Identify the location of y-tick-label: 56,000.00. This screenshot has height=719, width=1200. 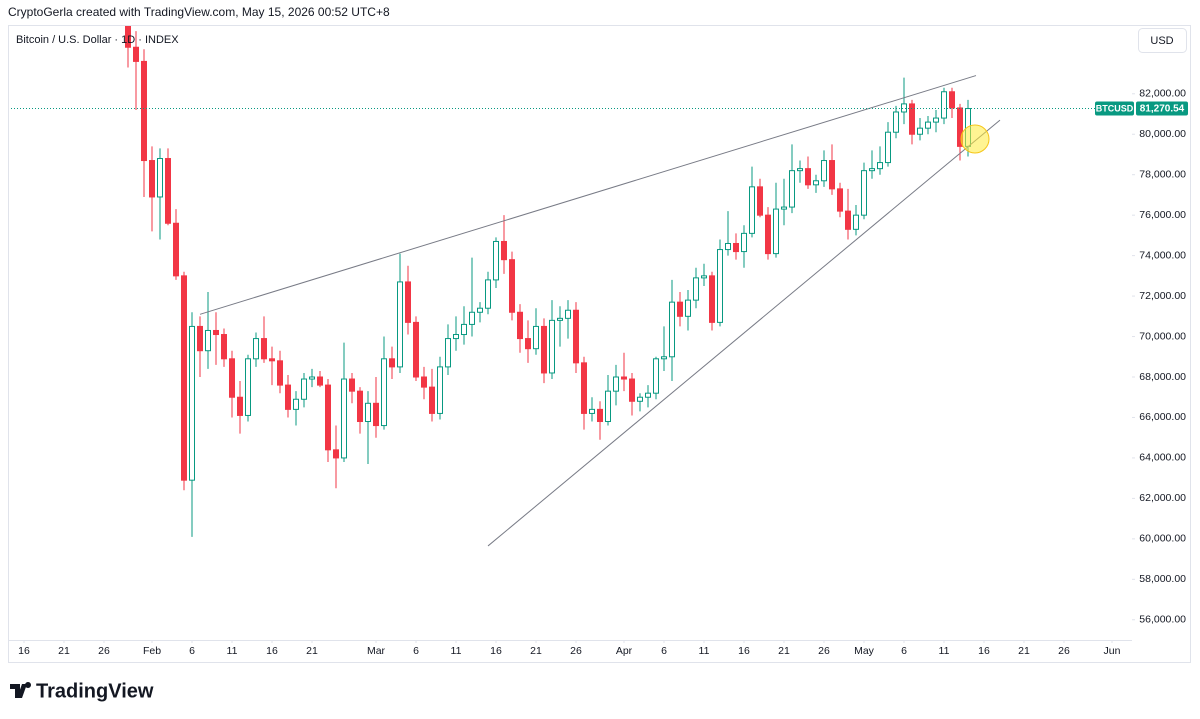
(1162, 620).